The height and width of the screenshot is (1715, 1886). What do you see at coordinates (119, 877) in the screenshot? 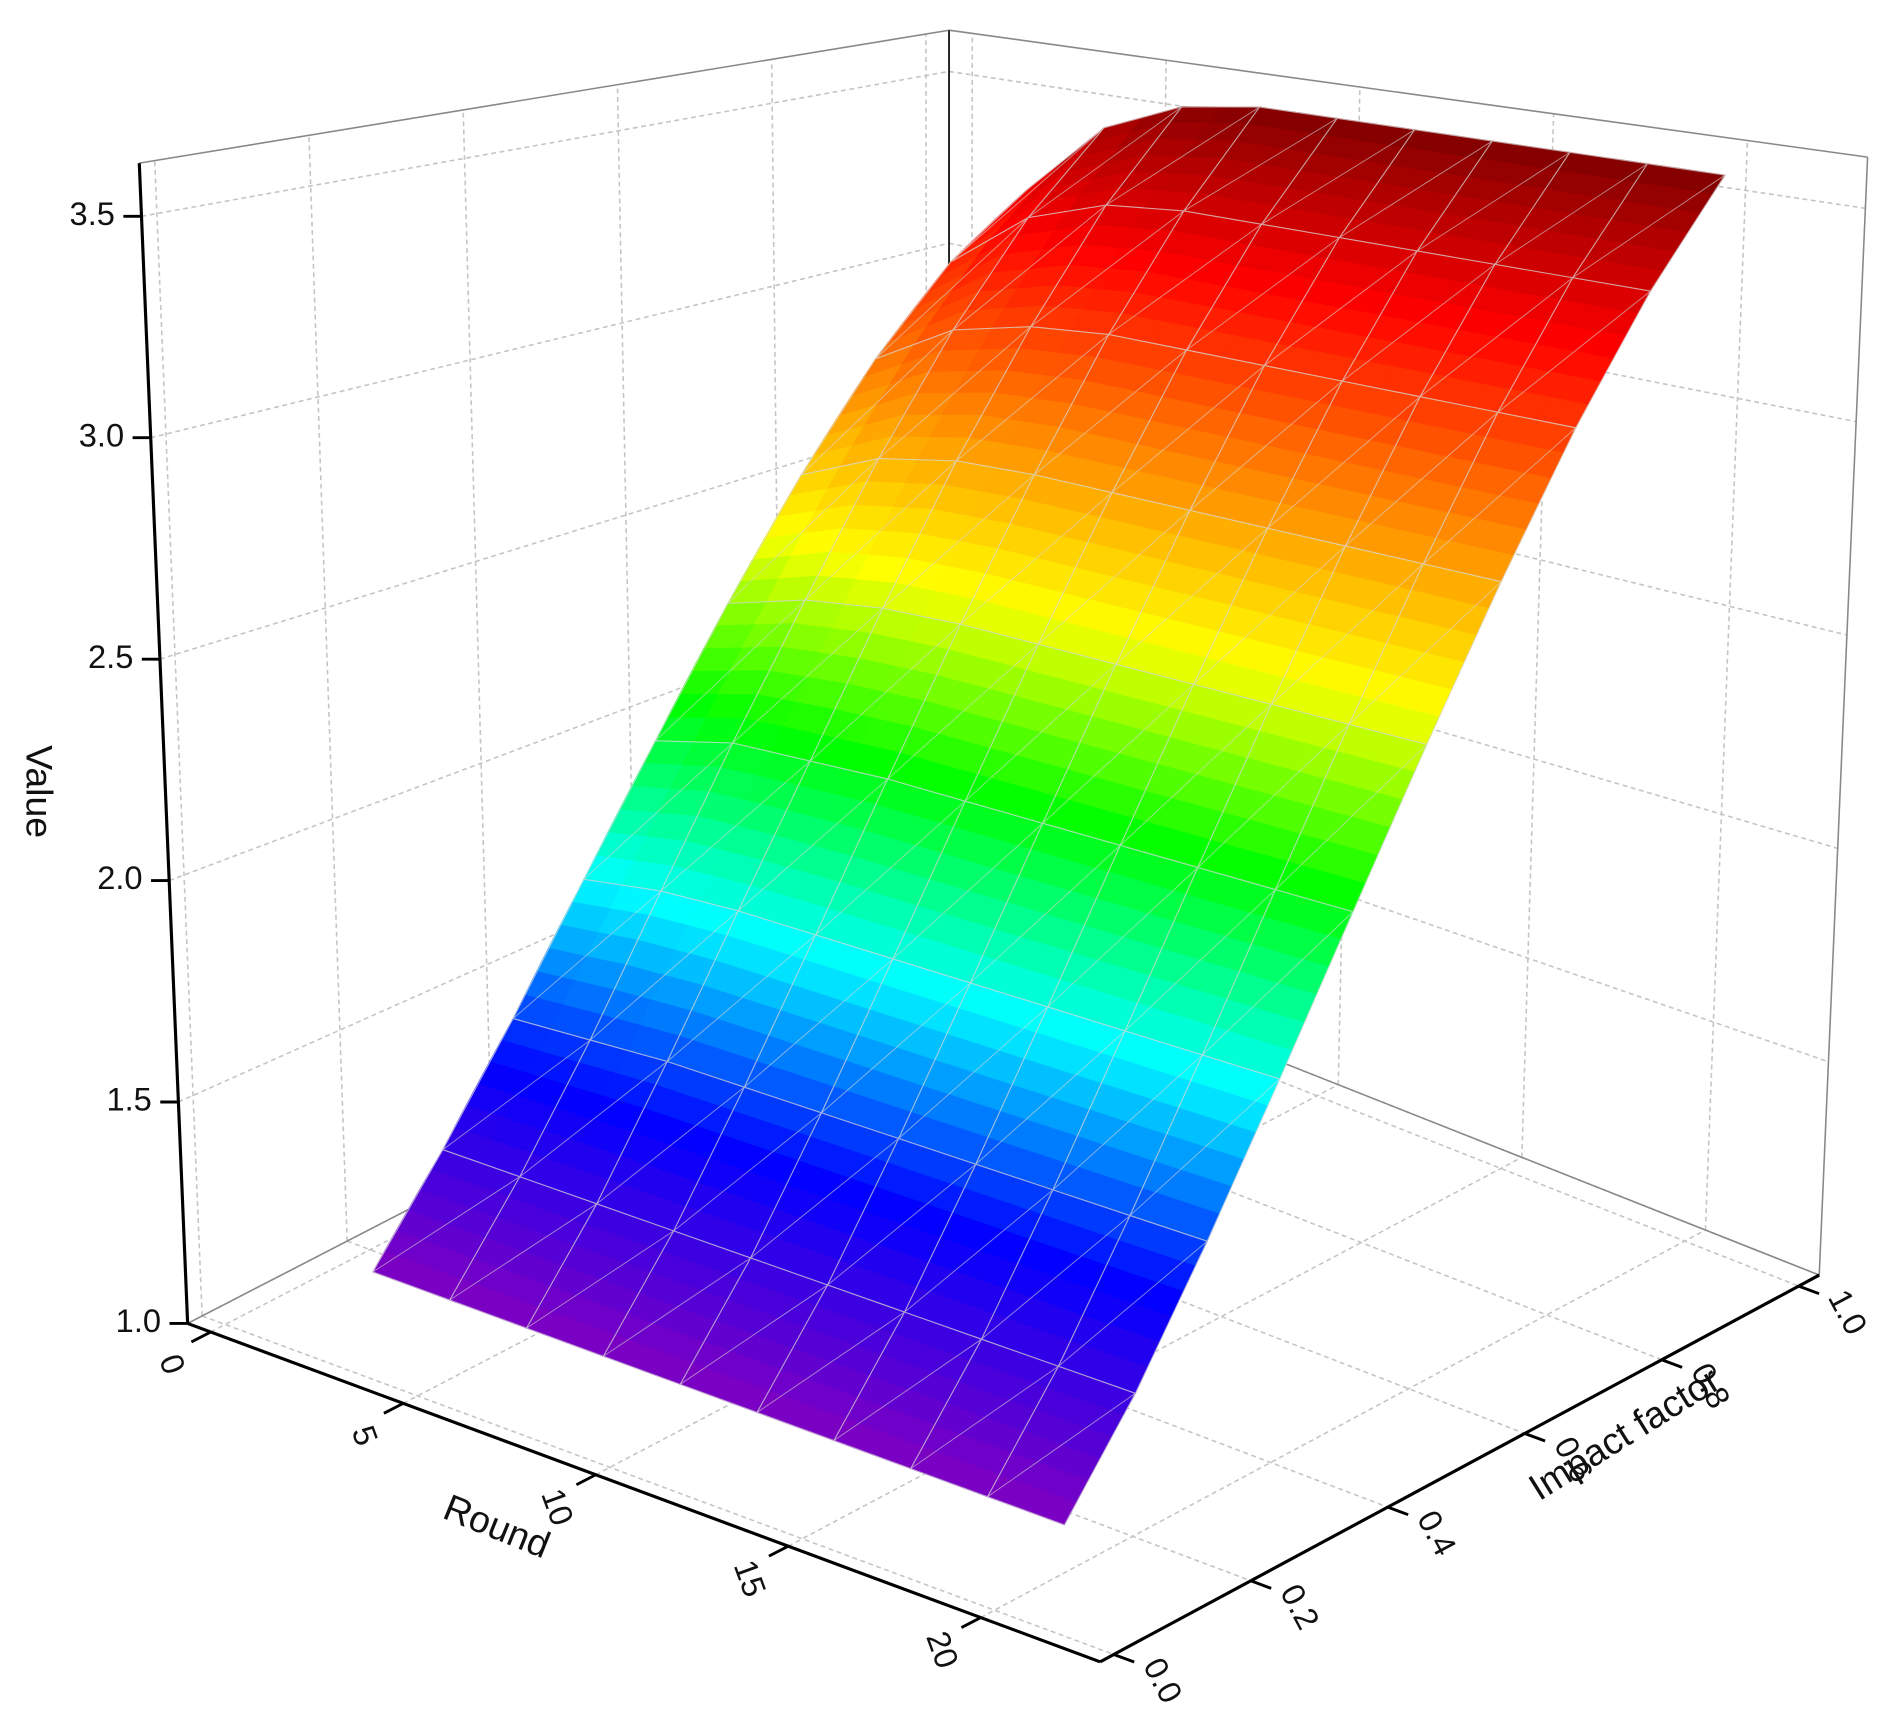
I see `z-tick-label: 2.0` at bounding box center [119, 877].